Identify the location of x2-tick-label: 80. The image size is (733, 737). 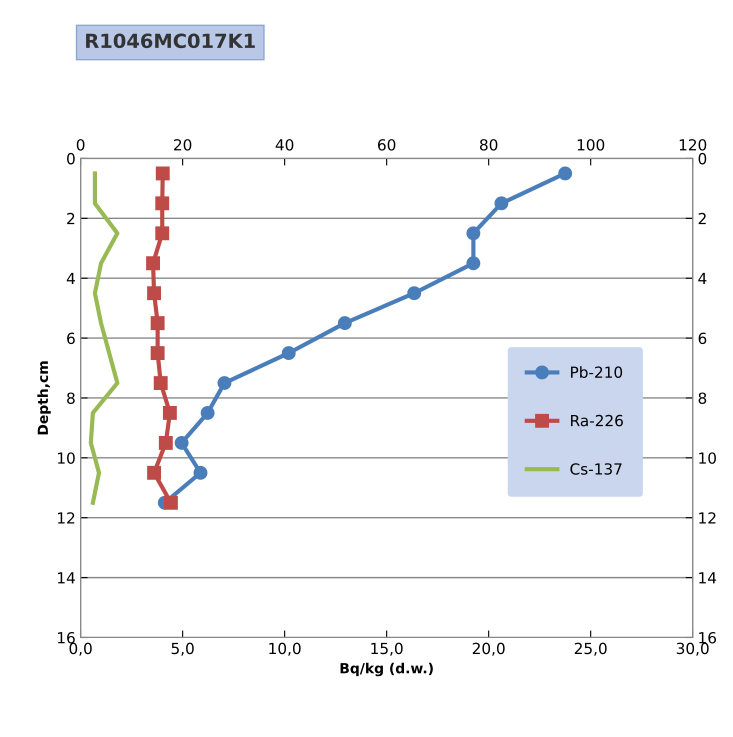
(489, 145).